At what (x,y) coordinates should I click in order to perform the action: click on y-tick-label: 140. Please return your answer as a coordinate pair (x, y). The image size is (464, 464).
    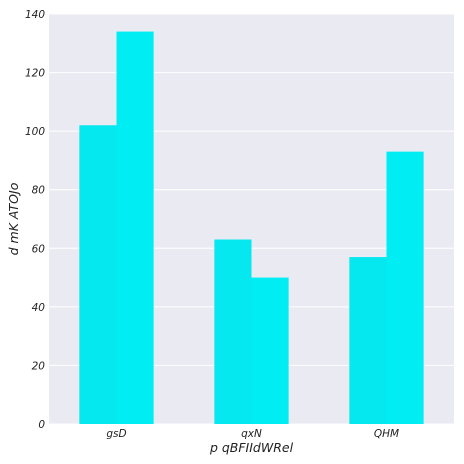
    Looking at the image, I should click on (35, 15).